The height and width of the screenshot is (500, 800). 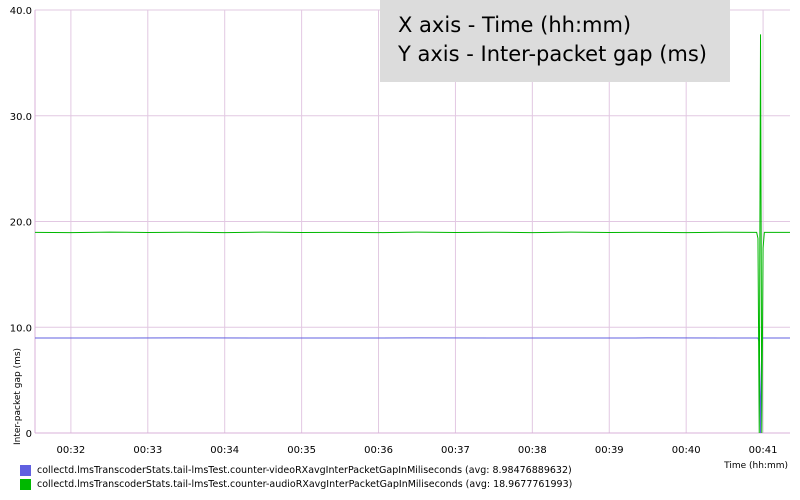 I want to click on x-tick-label: 00:32, so click(x=70, y=450).